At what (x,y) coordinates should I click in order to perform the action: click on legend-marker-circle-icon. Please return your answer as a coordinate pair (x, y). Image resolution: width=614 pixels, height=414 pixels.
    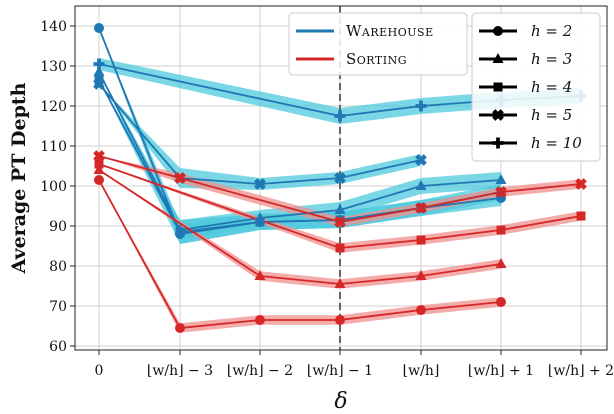
    Looking at the image, I should click on (498, 31).